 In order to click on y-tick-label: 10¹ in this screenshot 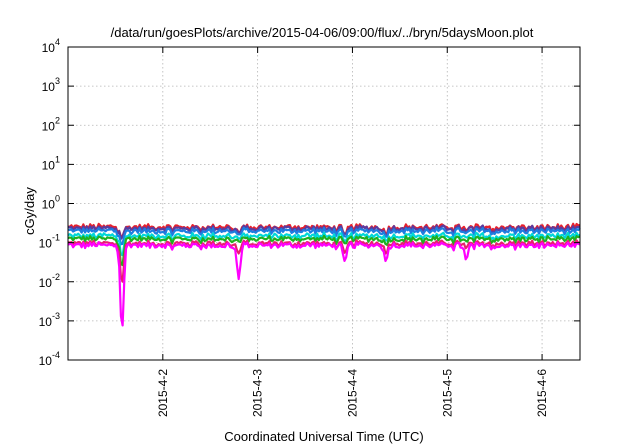, I will do `click(51, 163)`.